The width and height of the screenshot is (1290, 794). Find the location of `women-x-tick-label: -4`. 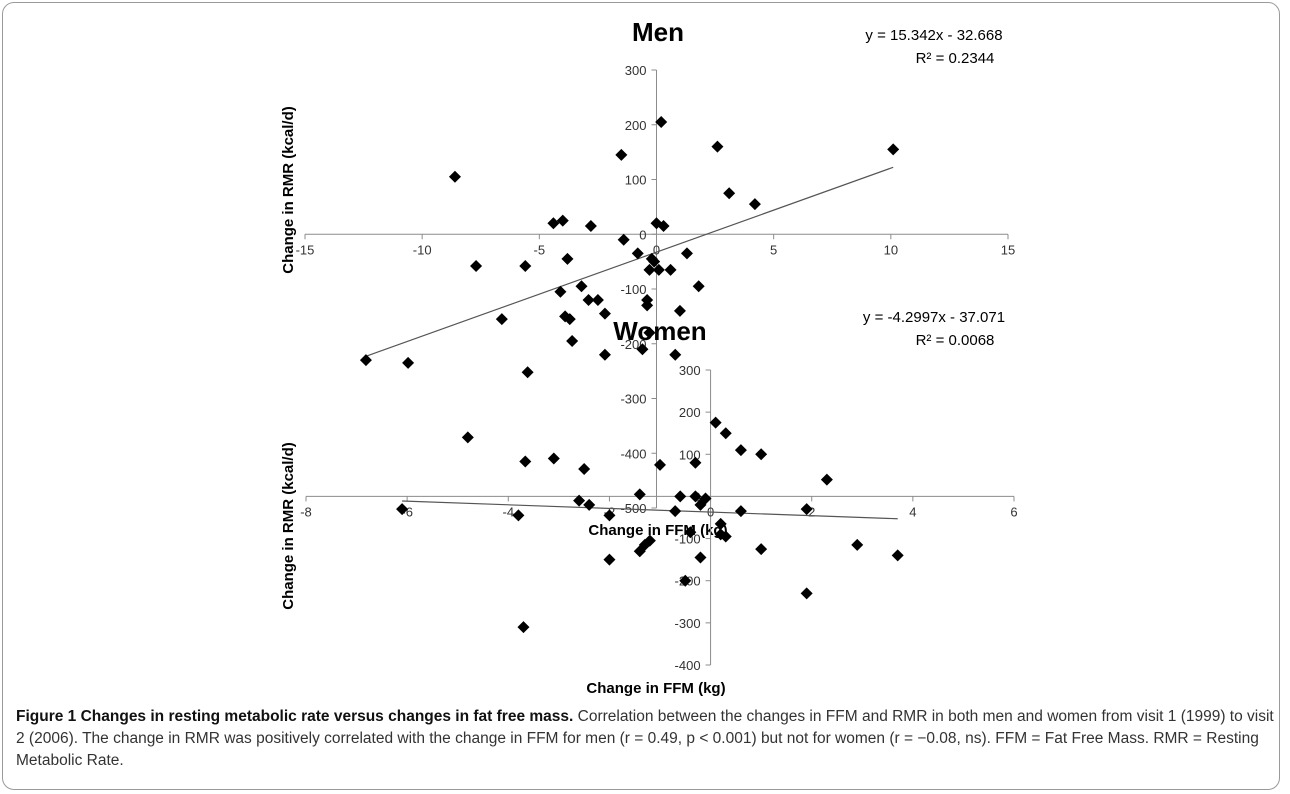

women-x-tick-label: -4 is located at coordinates (509, 511).